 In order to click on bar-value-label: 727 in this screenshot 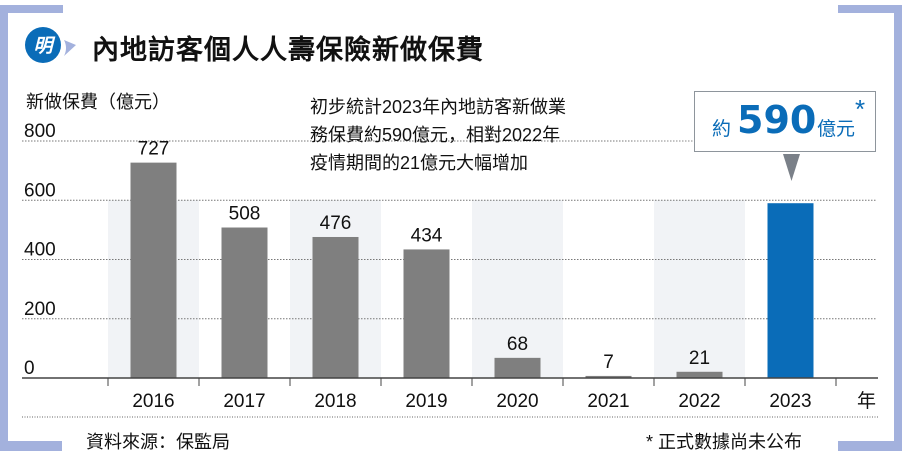, I will do `click(154, 149)`.